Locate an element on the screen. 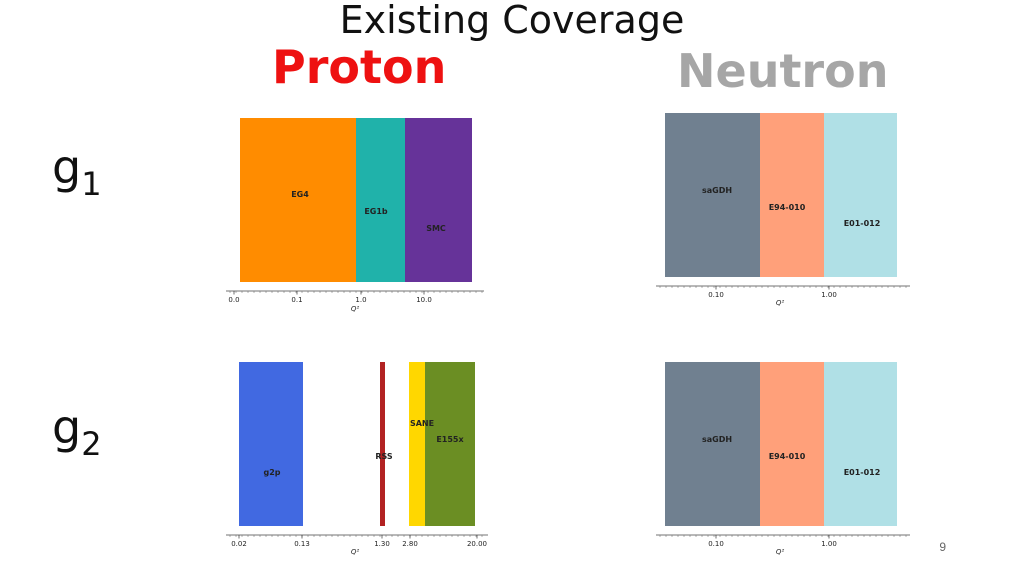  segment-label-g1-proton-smc: SMC is located at coordinates (436, 228).